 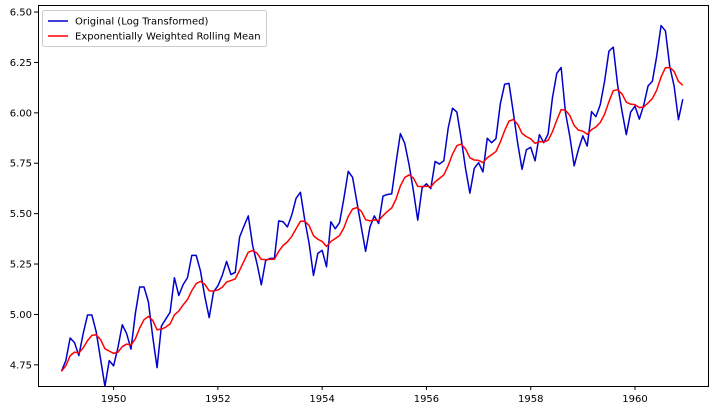 What do you see at coordinates (21, 13) in the screenshot?
I see `y-tick-label: 6.50` at bounding box center [21, 13].